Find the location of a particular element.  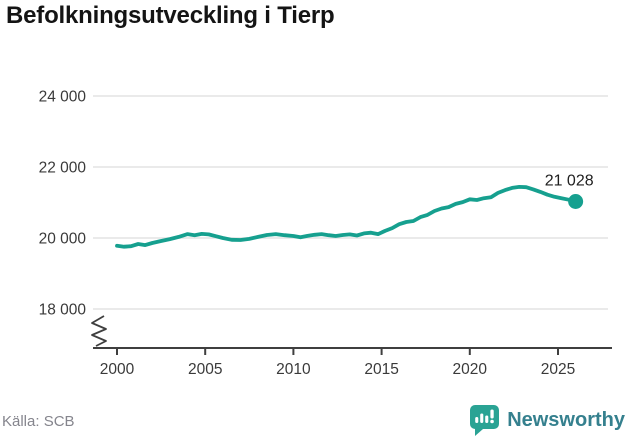

population-line is located at coordinates (346, 216).